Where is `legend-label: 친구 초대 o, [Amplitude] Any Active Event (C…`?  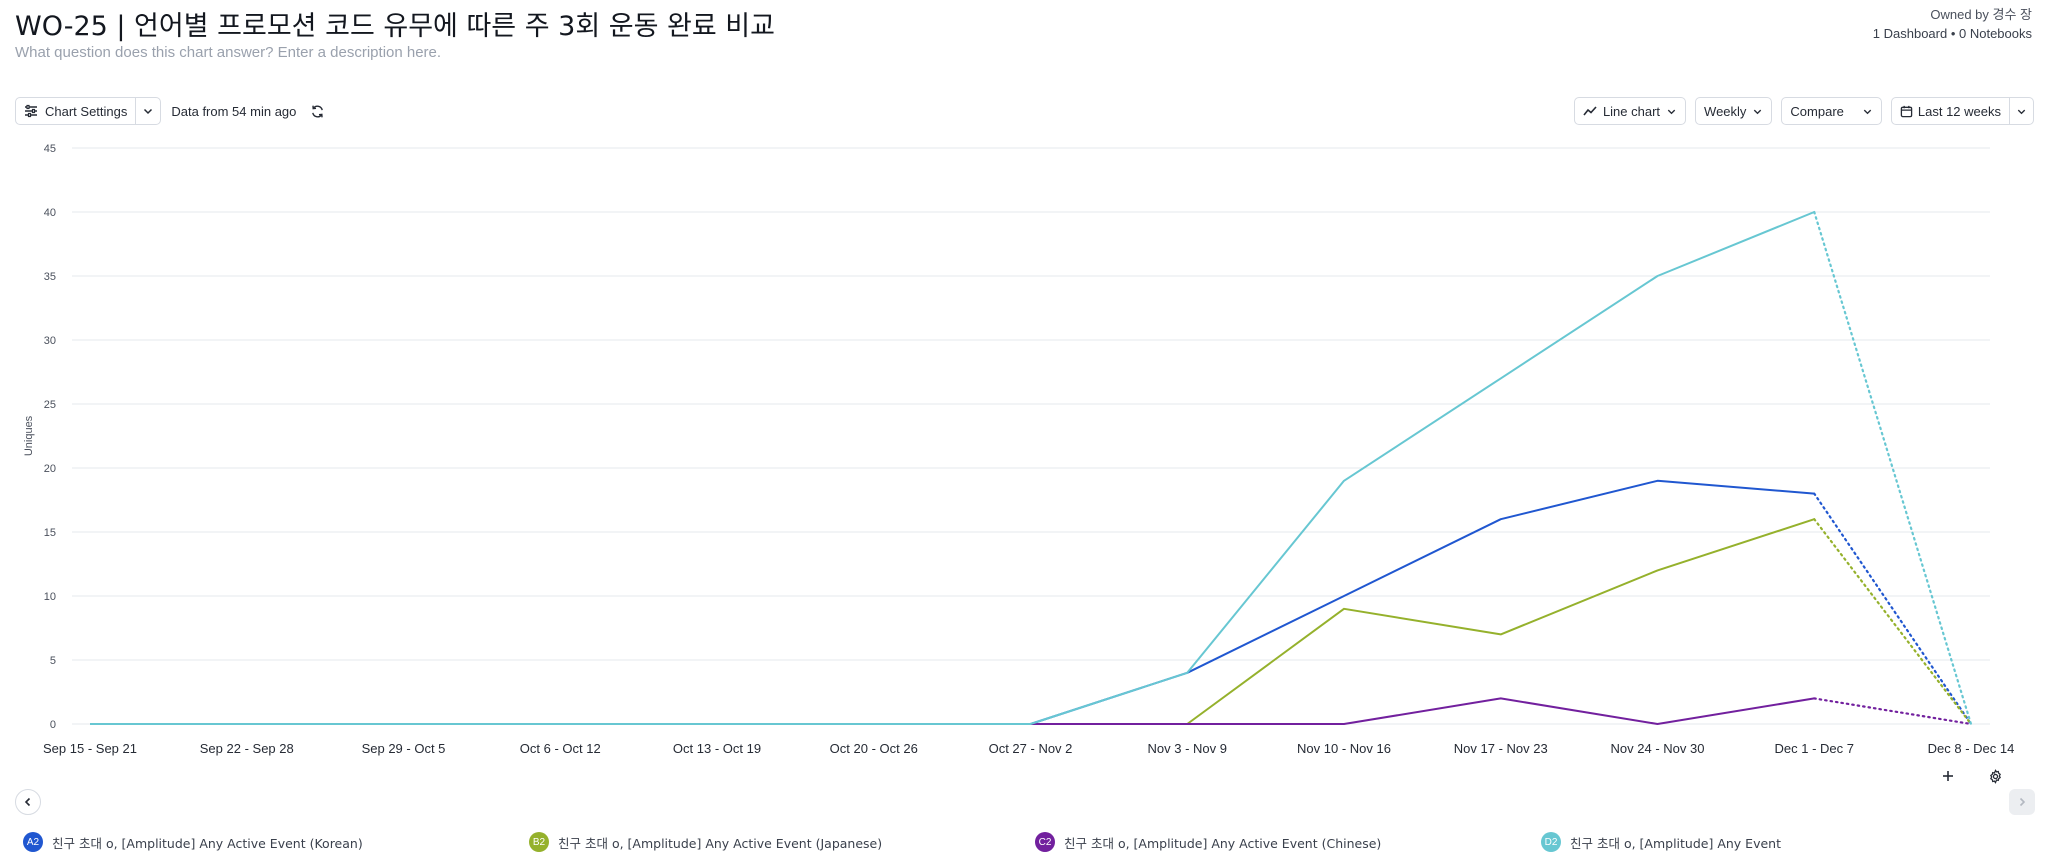
legend-label: 친구 초대 o, [Amplitude] Any Active Event (C… is located at coordinates (1223, 843).